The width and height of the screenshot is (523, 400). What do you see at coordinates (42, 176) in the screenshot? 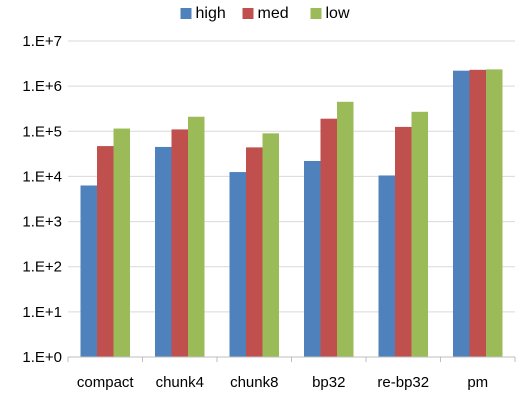
I see `y-tick-label: 1.E+4` at bounding box center [42, 176].